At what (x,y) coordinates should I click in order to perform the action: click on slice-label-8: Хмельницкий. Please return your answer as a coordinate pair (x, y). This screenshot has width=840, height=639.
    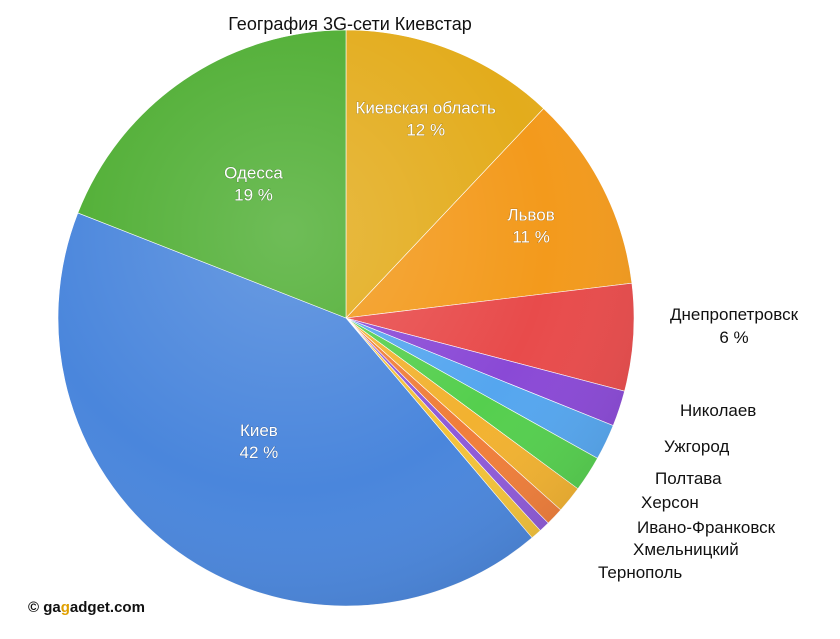
    Looking at the image, I should click on (686, 549).